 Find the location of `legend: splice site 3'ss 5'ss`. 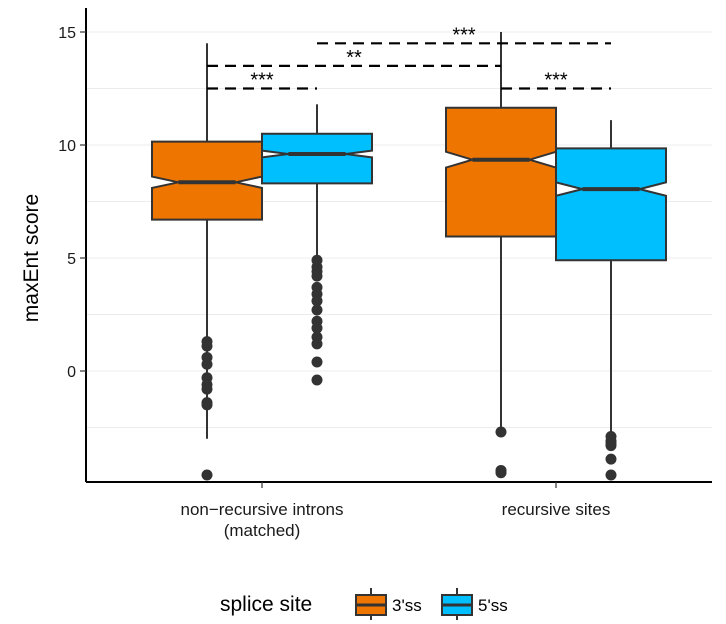

legend: splice site 3'ss 5'ss is located at coordinates (364, 604).